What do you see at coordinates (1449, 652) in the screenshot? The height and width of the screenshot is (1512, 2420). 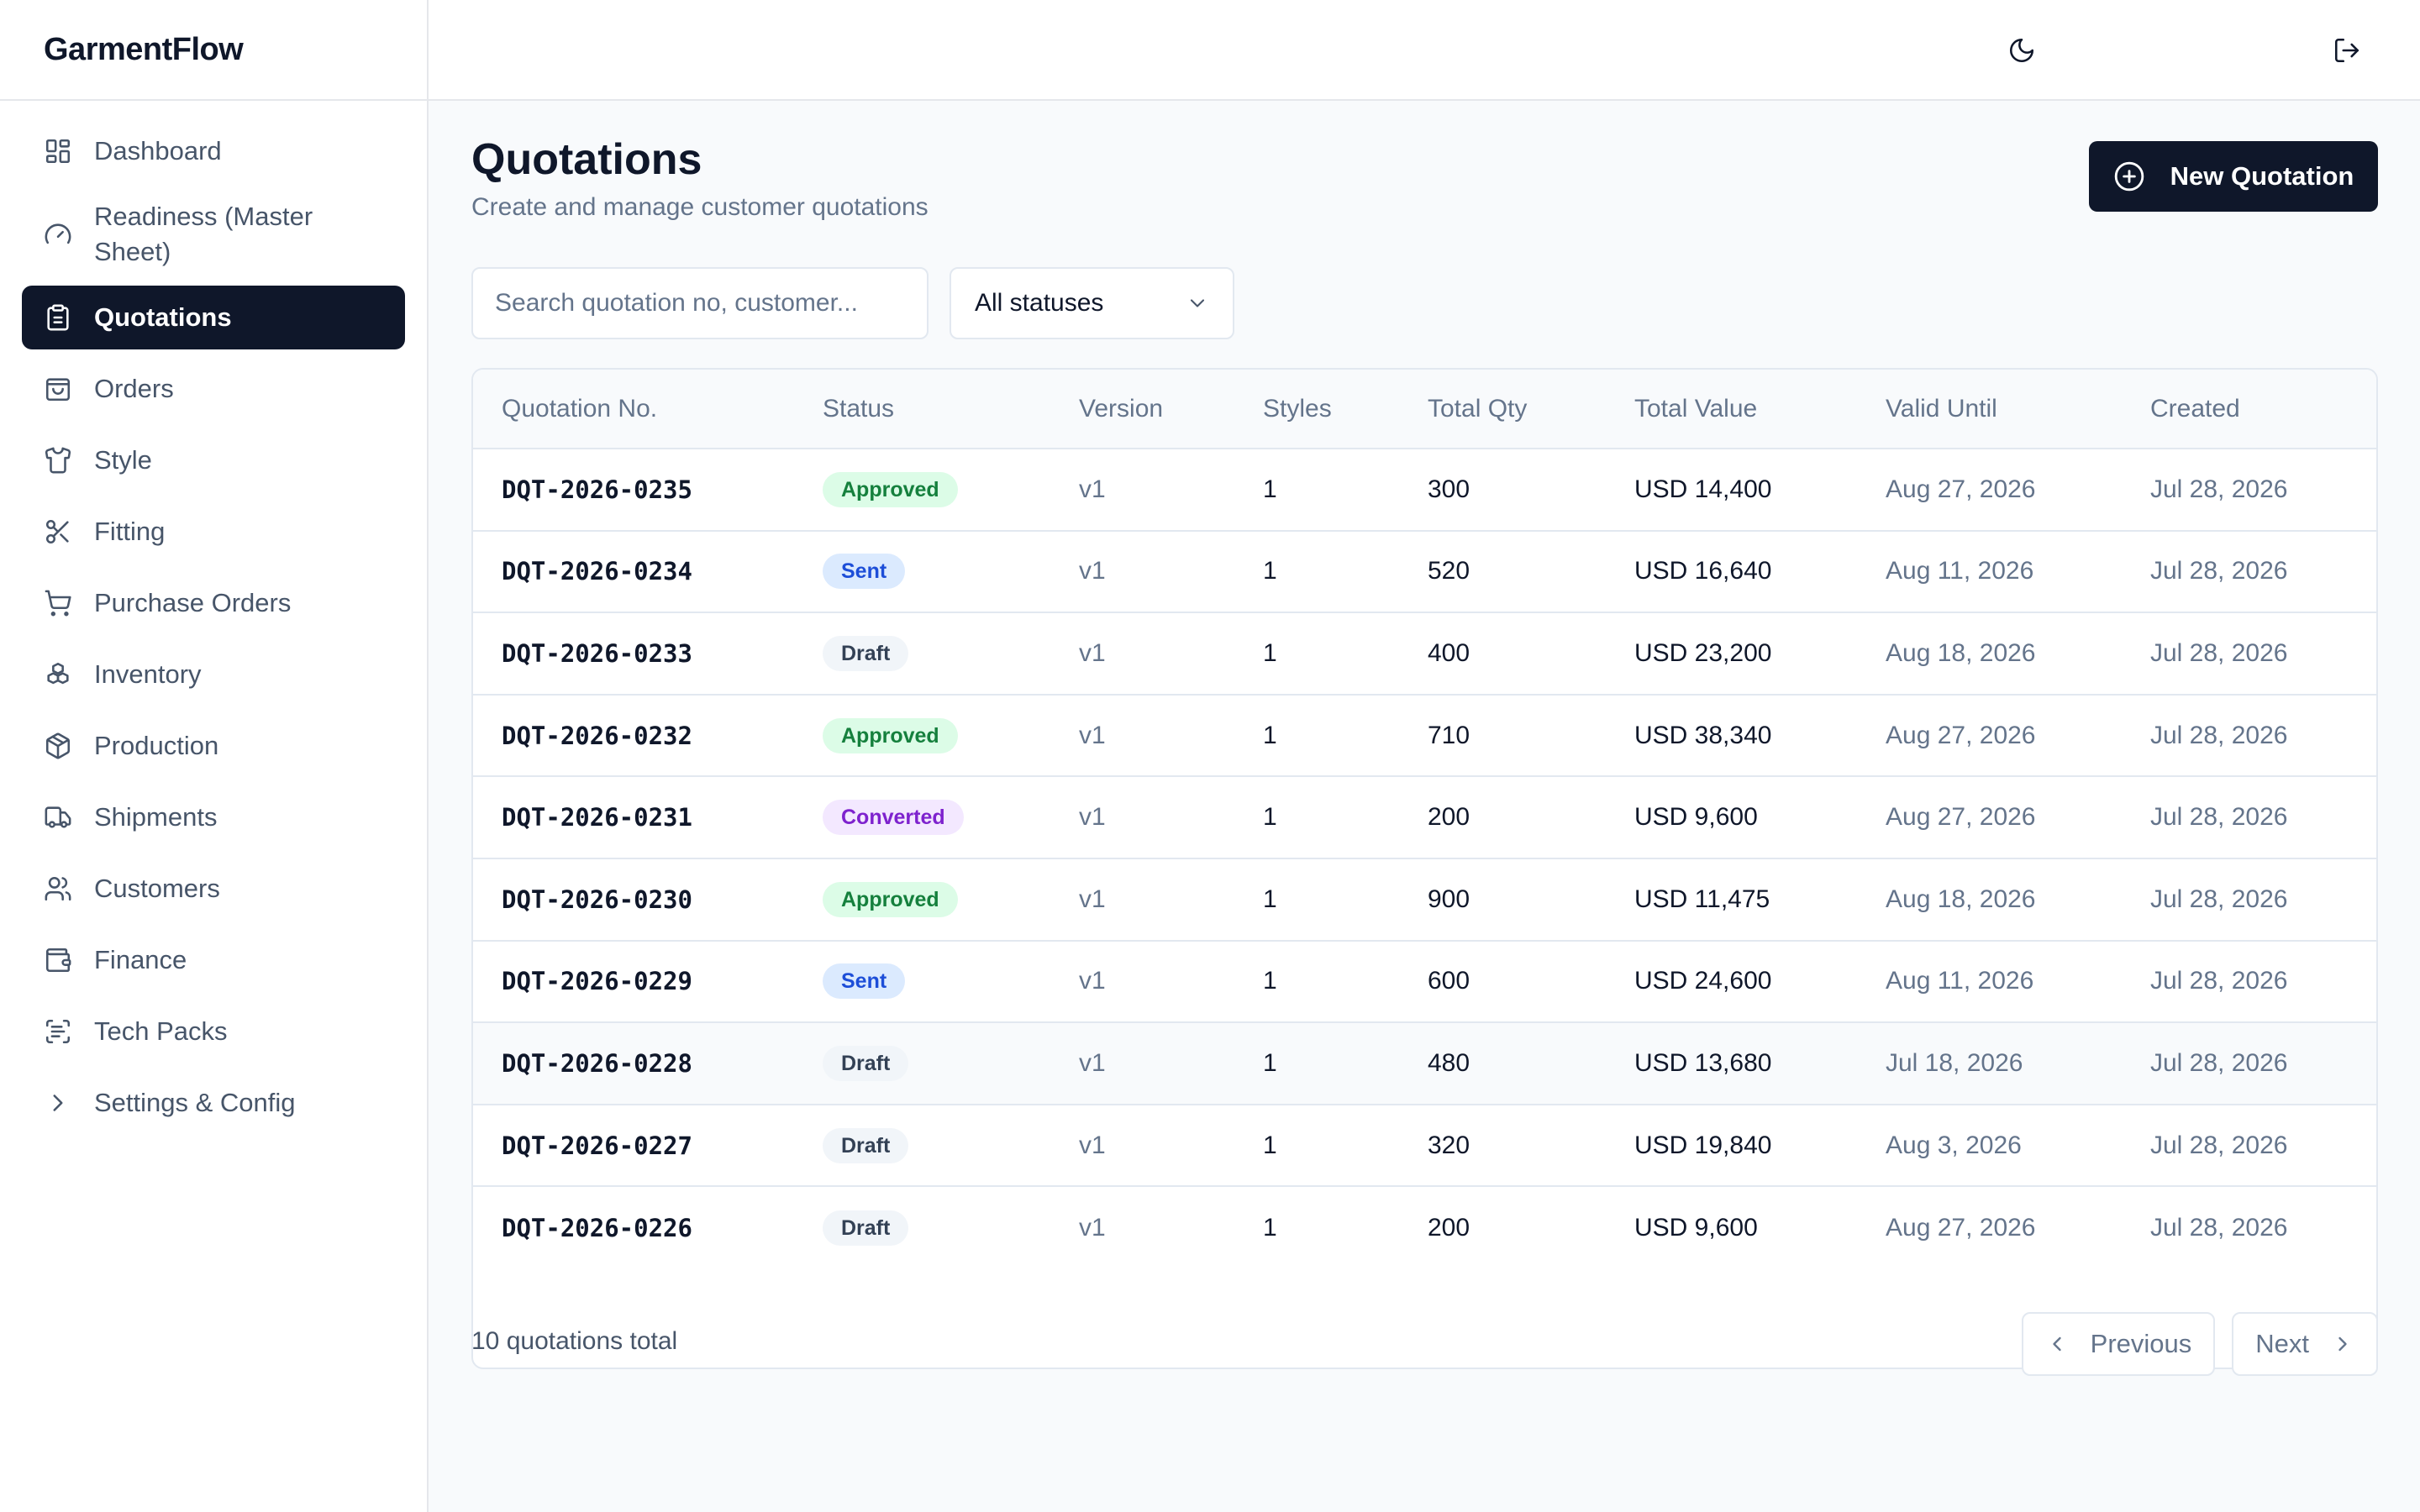 I see `total-qty-cell: 400` at bounding box center [1449, 652].